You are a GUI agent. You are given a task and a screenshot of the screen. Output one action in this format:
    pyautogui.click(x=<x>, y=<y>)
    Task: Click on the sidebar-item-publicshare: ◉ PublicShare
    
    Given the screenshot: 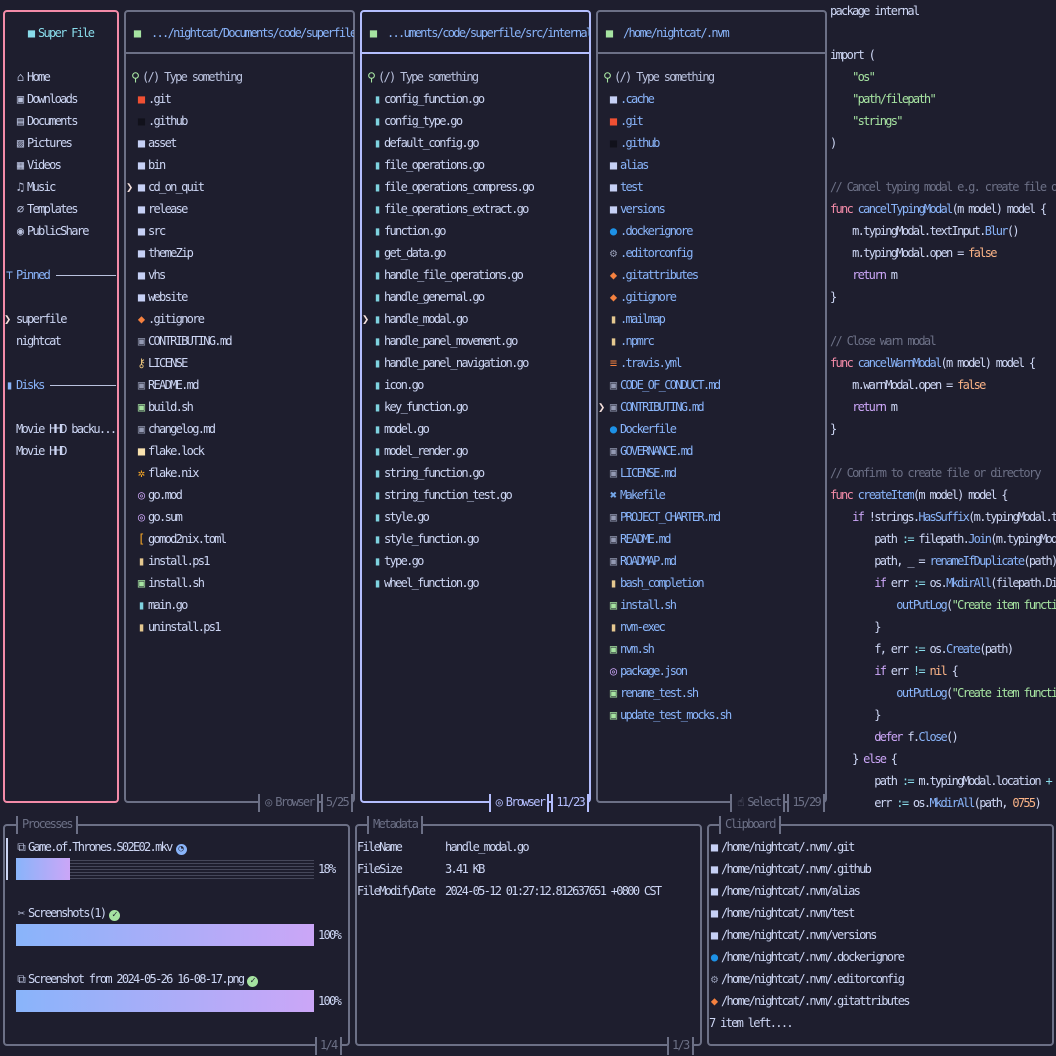 What is the action you would take?
    pyautogui.click(x=52, y=231)
    